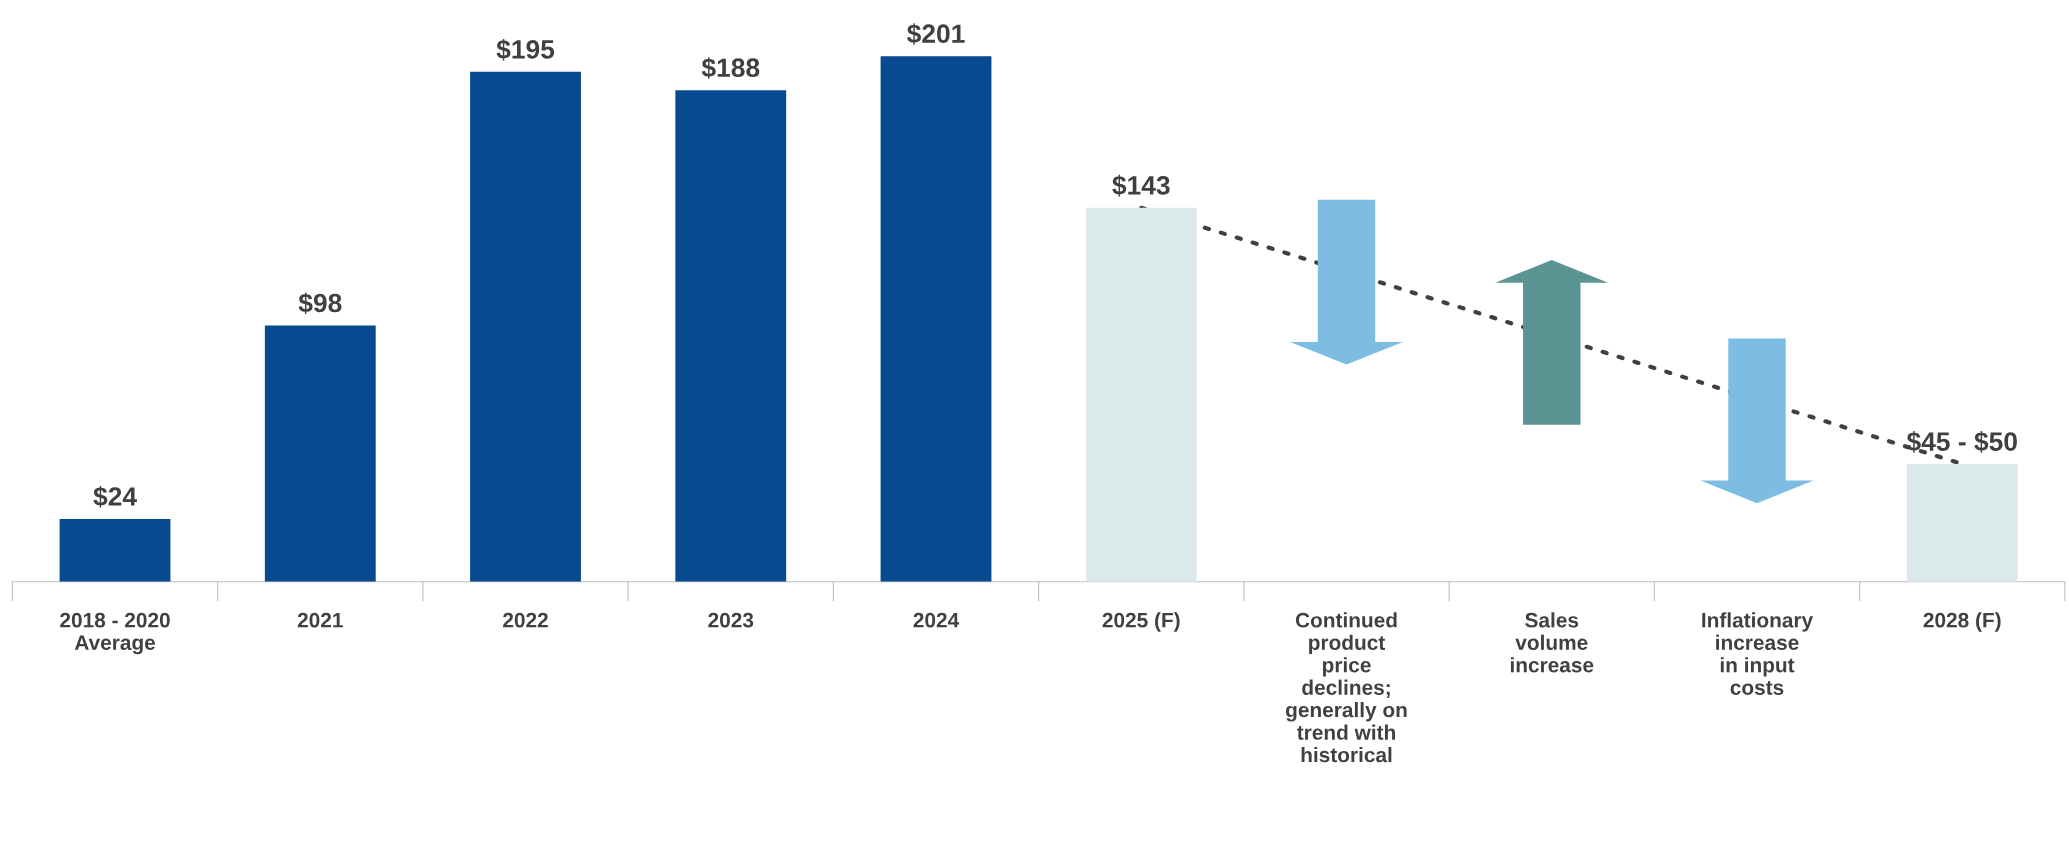 The width and height of the screenshot is (2069, 860). I want to click on data-label: $201, so click(936, 34).